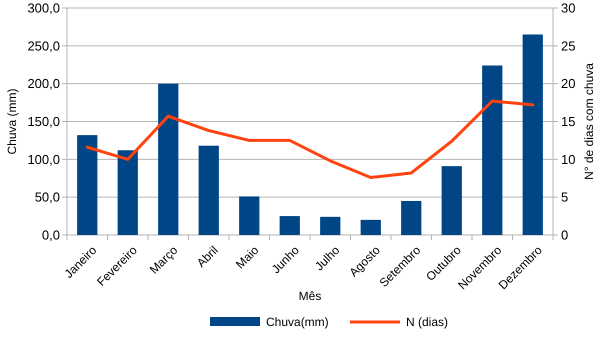 The image size is (605, 340). I want to click on y2-tick-label: 10, so click(568, 159).